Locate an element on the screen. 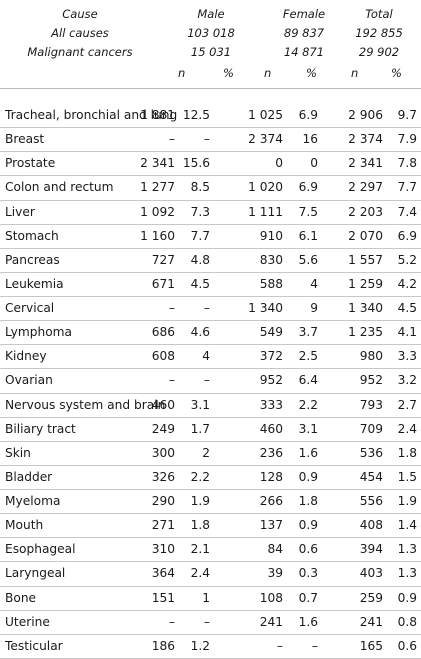 Image resolution: width=421 pixels, height=659 pixels. female-pct-cell: 4 is located at coordinates (314, 283).